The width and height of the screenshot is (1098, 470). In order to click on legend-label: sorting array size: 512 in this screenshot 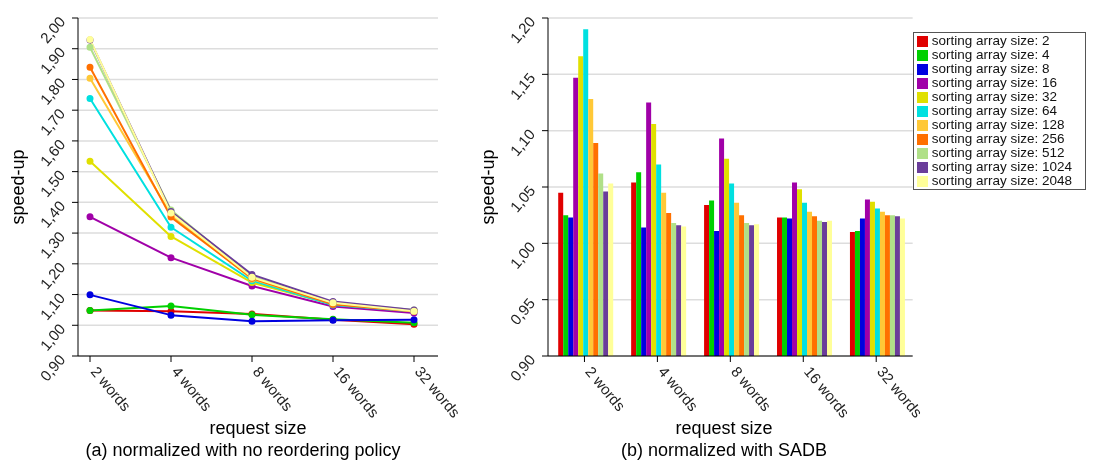, I will do `click(998, 152)`.